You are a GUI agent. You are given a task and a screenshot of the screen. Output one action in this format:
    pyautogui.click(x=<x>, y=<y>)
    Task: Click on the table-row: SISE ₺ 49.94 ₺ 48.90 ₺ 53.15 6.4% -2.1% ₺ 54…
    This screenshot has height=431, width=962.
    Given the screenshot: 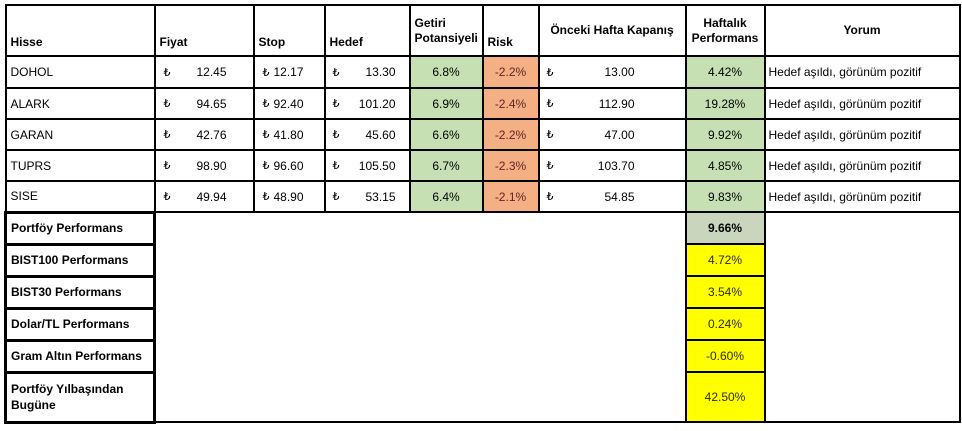 What is the action you would take?
    pyautogui.click(x=482, y=196)
    